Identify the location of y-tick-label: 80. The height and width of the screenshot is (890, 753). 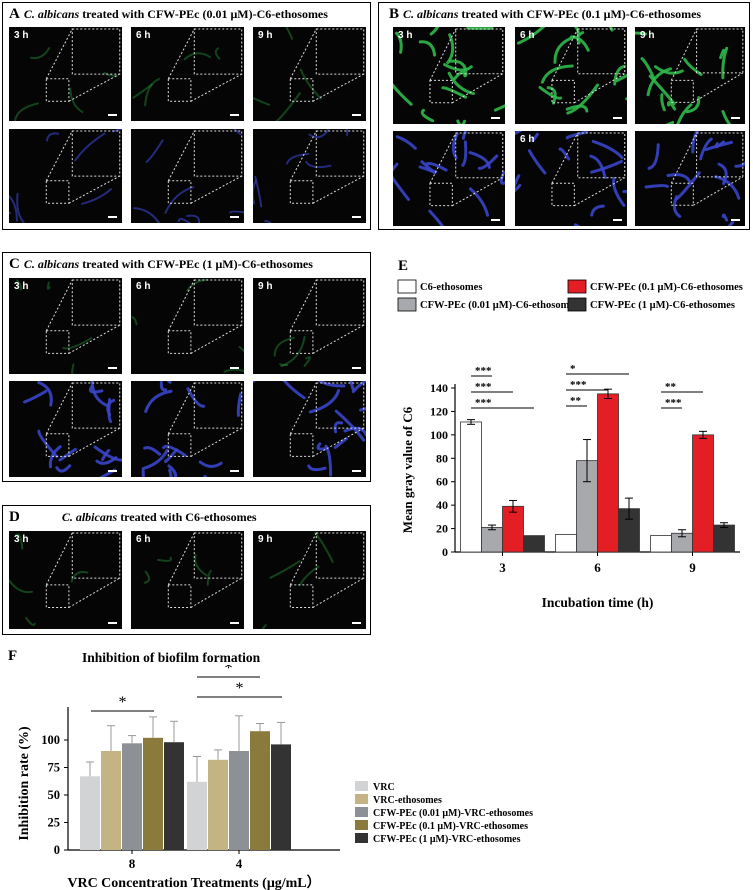
(442, 458).